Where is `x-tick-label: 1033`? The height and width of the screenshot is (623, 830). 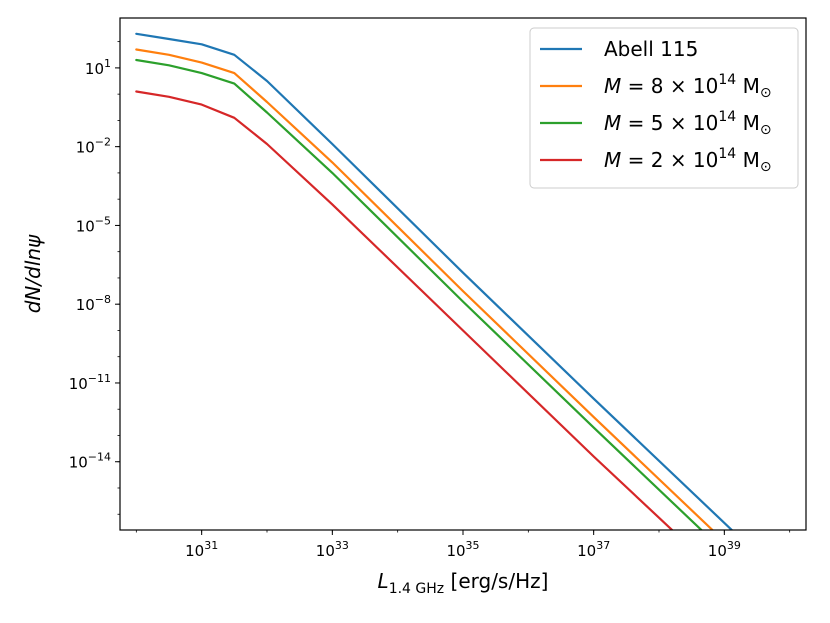
x-tick-label: 1033 is located at coordinates (332, 549).